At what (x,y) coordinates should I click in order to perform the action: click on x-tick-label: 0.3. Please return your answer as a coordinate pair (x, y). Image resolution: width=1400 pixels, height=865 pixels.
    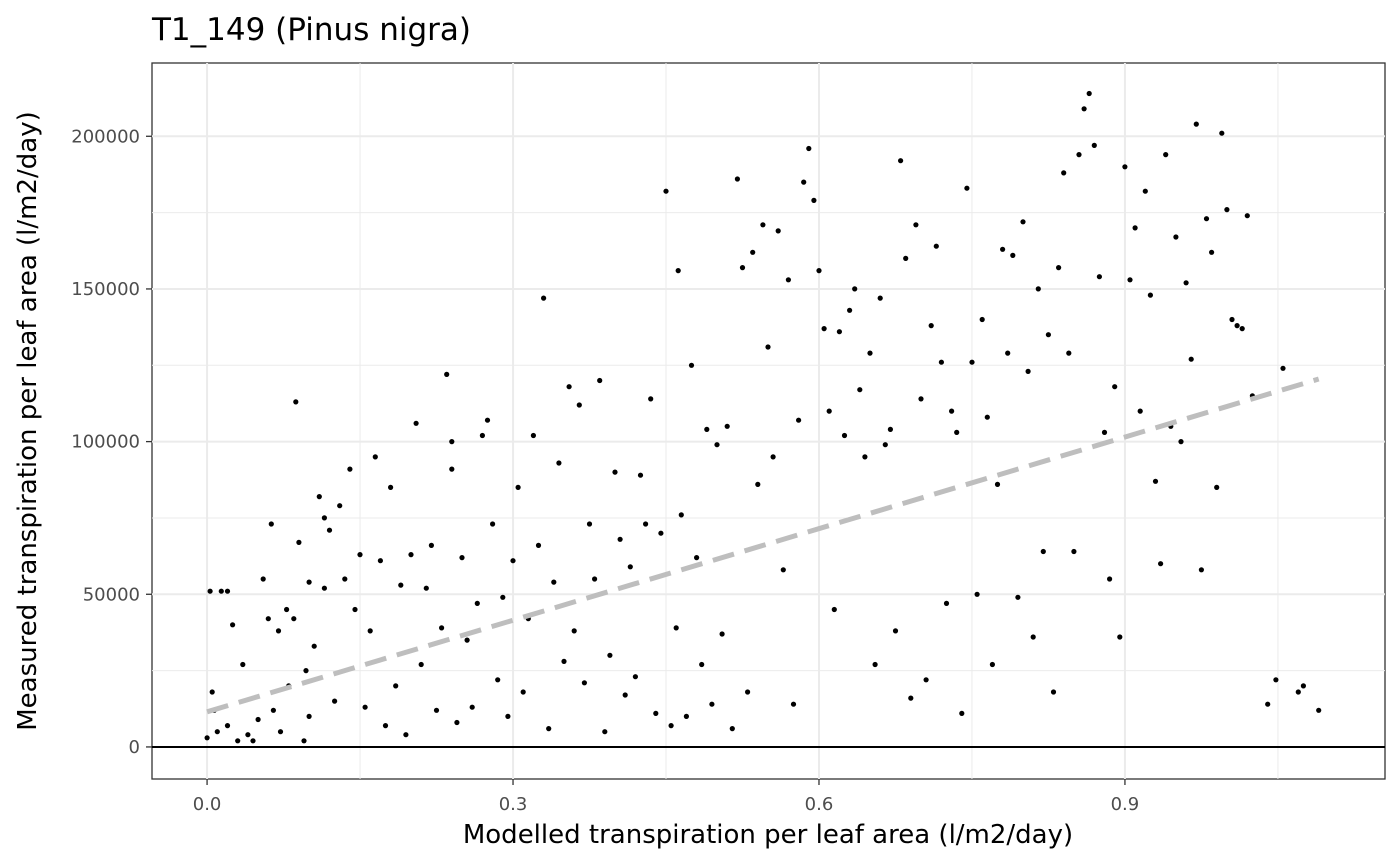
    Looking at the image, I should click on (513, 804).